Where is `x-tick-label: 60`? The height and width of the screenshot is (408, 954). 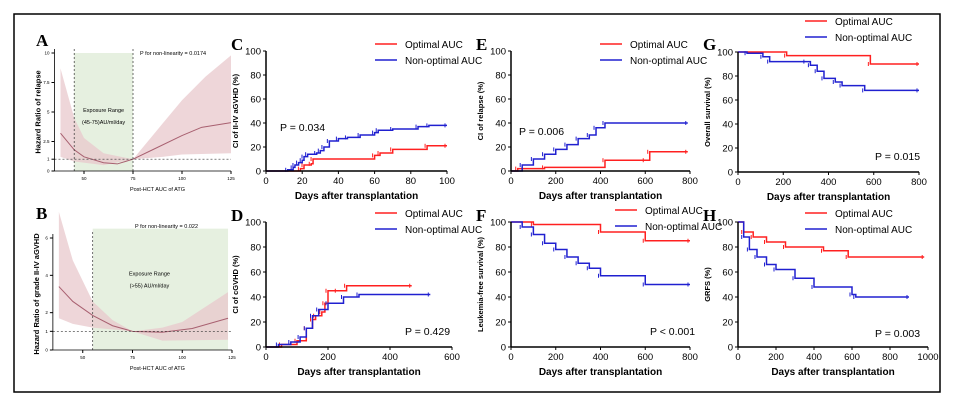 x-tick-label: 60 is located at coordinates (374, 181).